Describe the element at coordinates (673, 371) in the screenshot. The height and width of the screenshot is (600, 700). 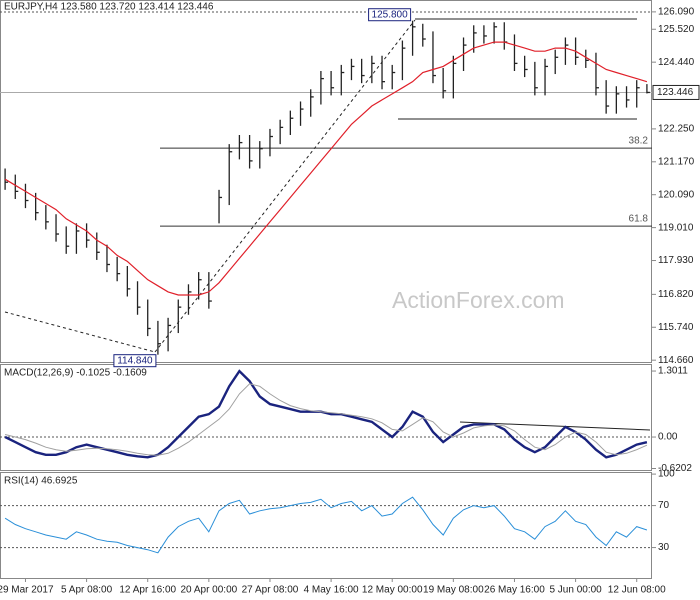
I see `y-tick-label: 1.3011` at that location.